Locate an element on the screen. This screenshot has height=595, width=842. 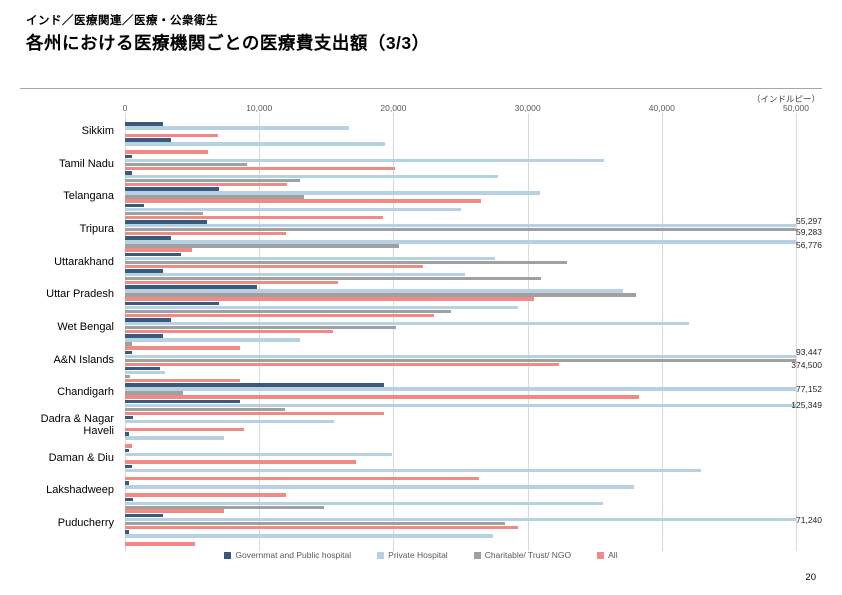
bar-value-label: 71,240 is located at coordinates (809, 519).